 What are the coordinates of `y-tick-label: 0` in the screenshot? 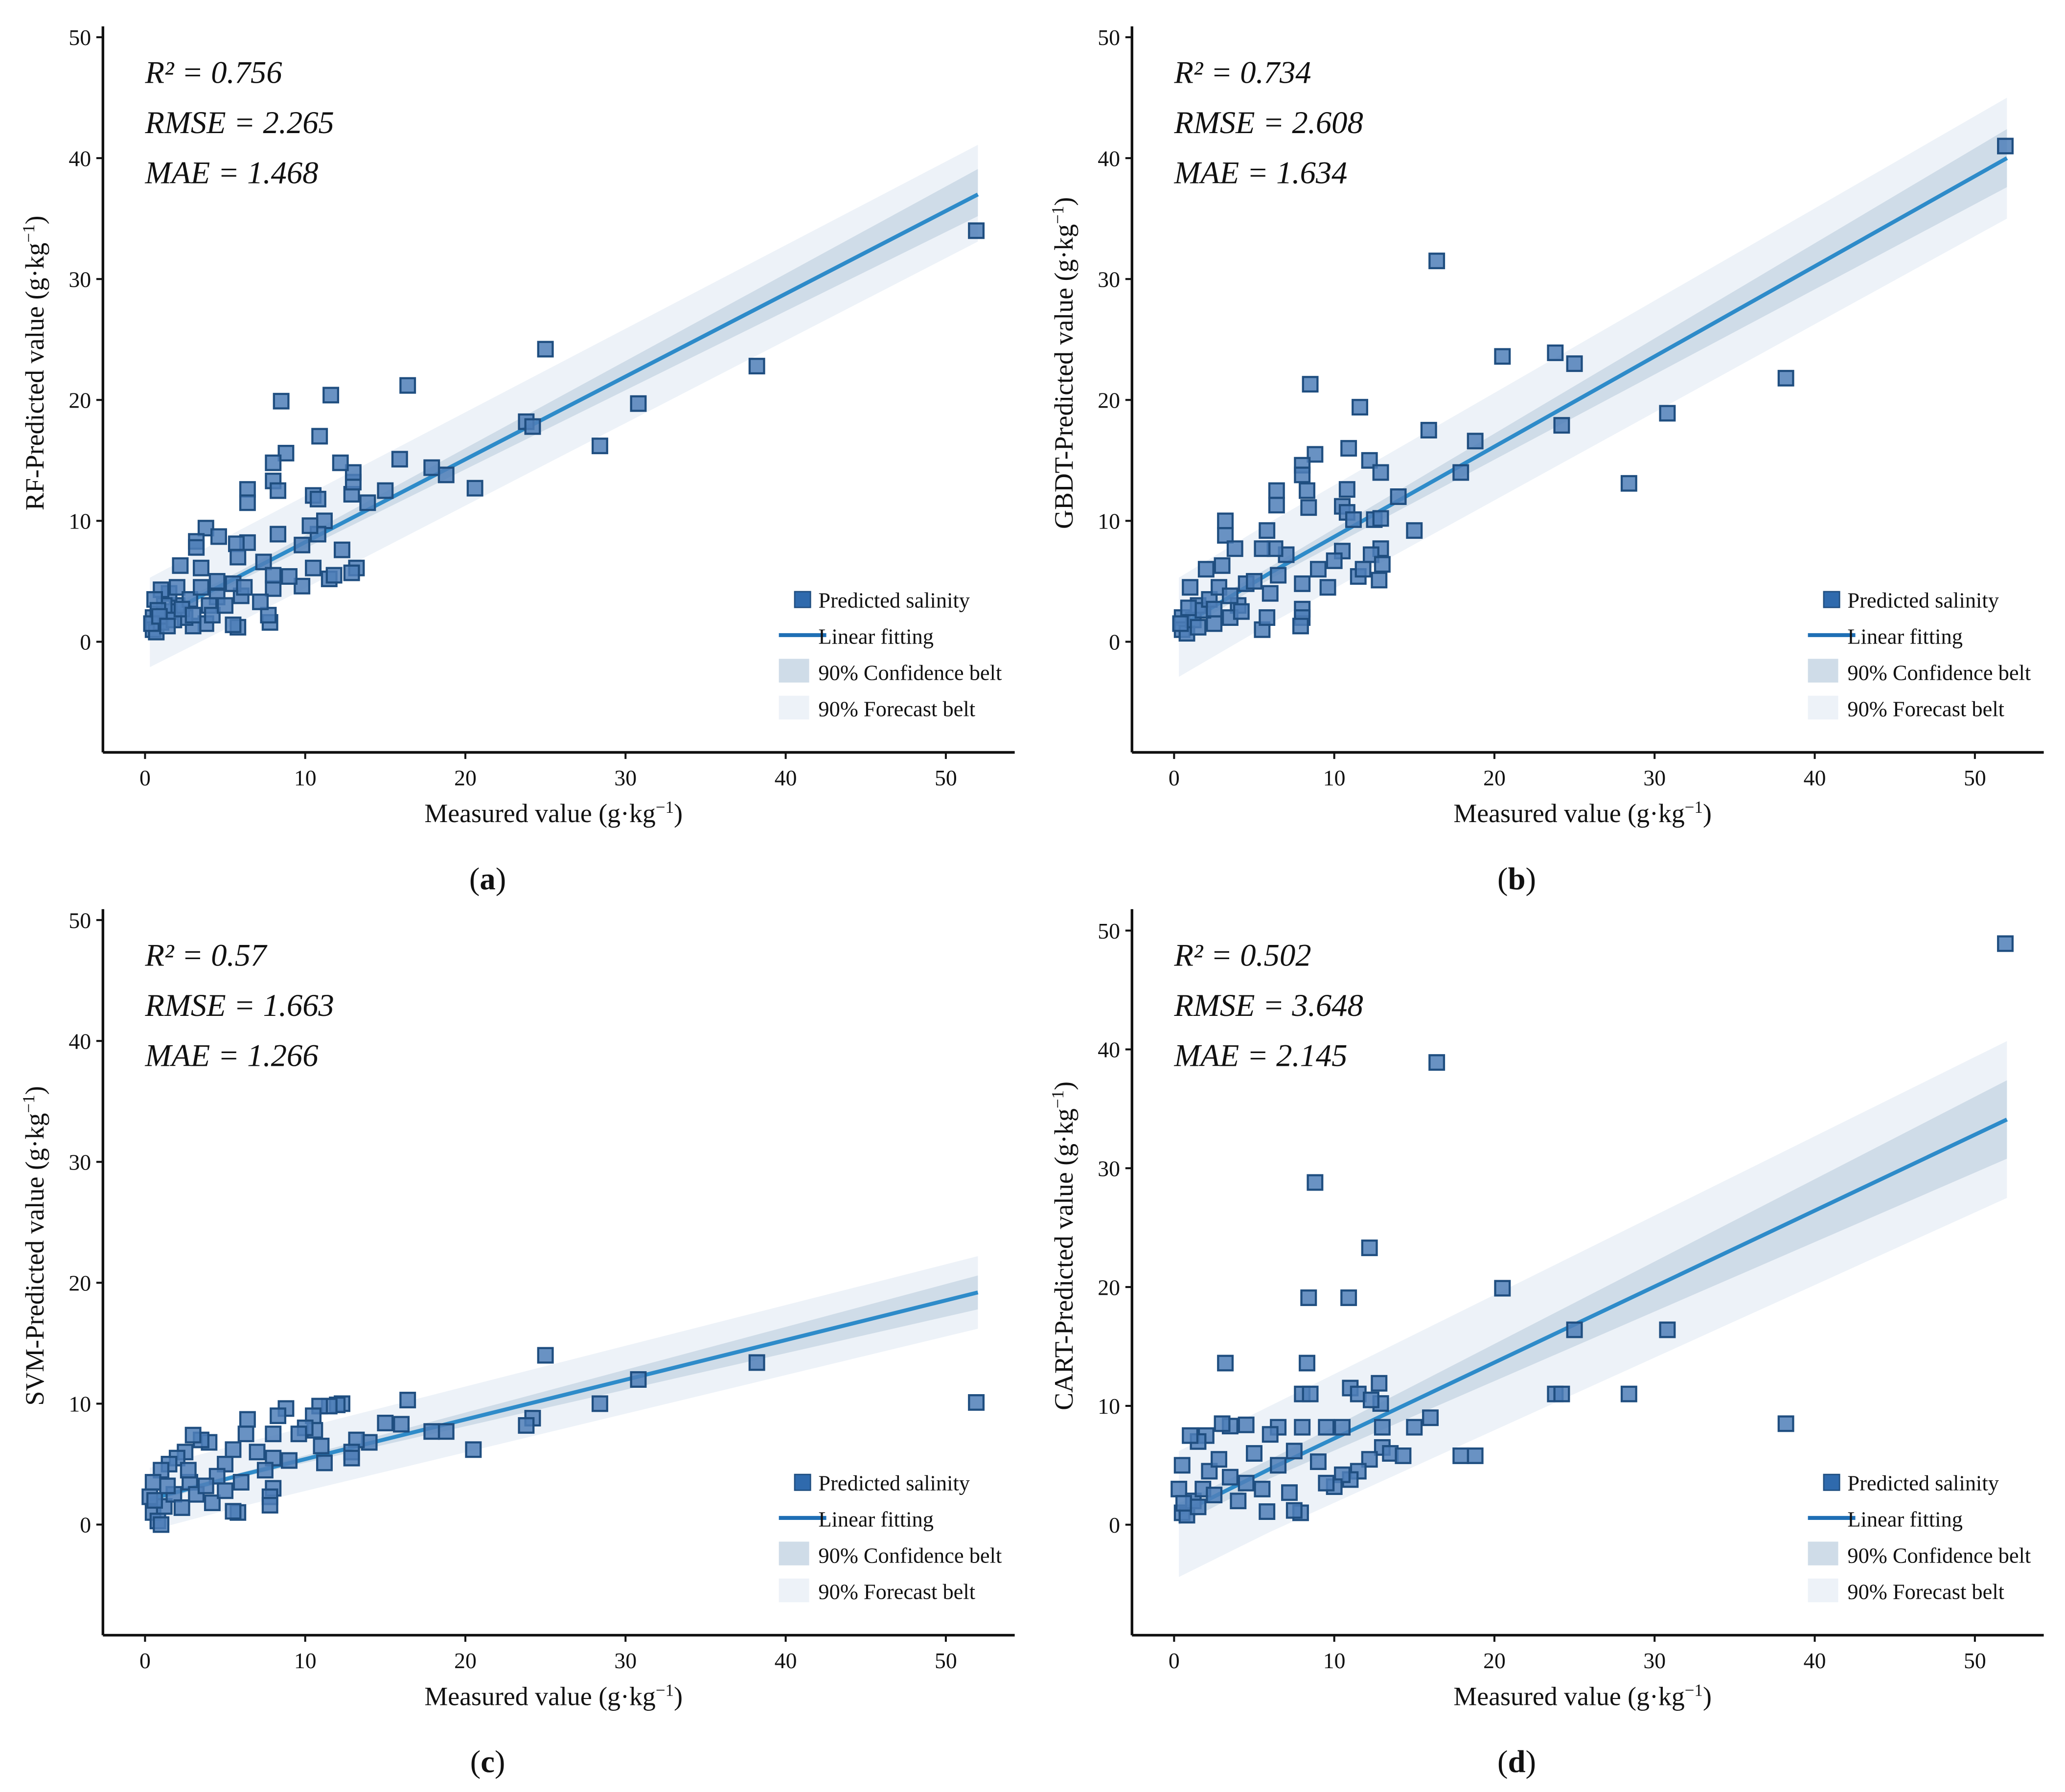 It's located at (85, 642).